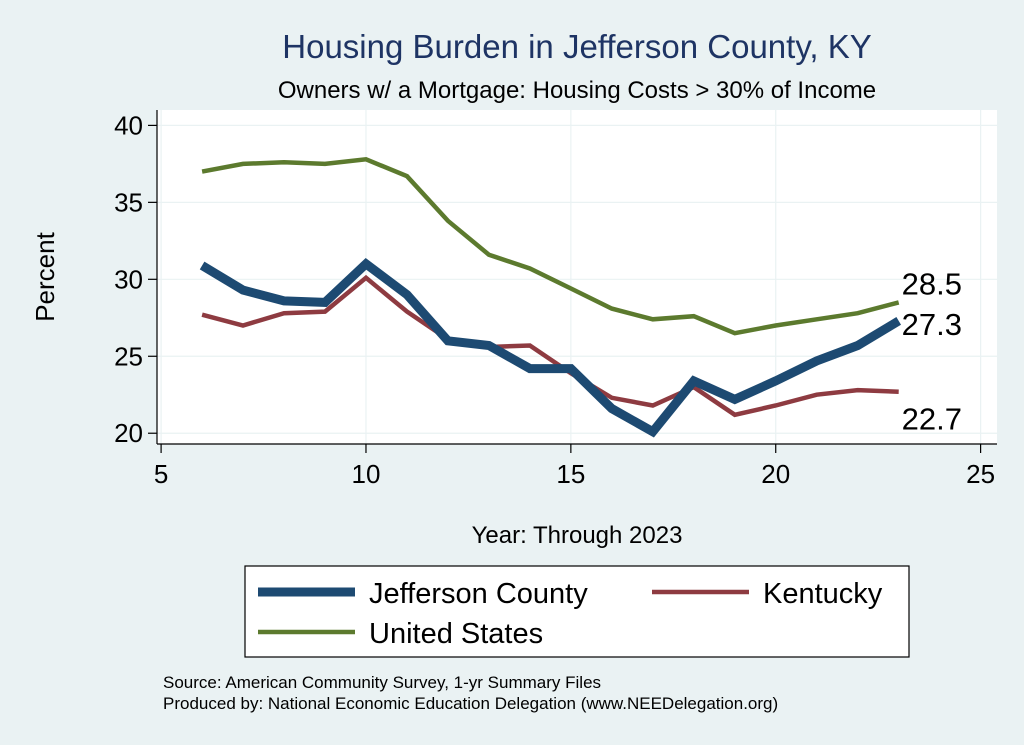 The image size is (1024, 745). I want to click on legend-label-united-states: United States, so click(456, 634).